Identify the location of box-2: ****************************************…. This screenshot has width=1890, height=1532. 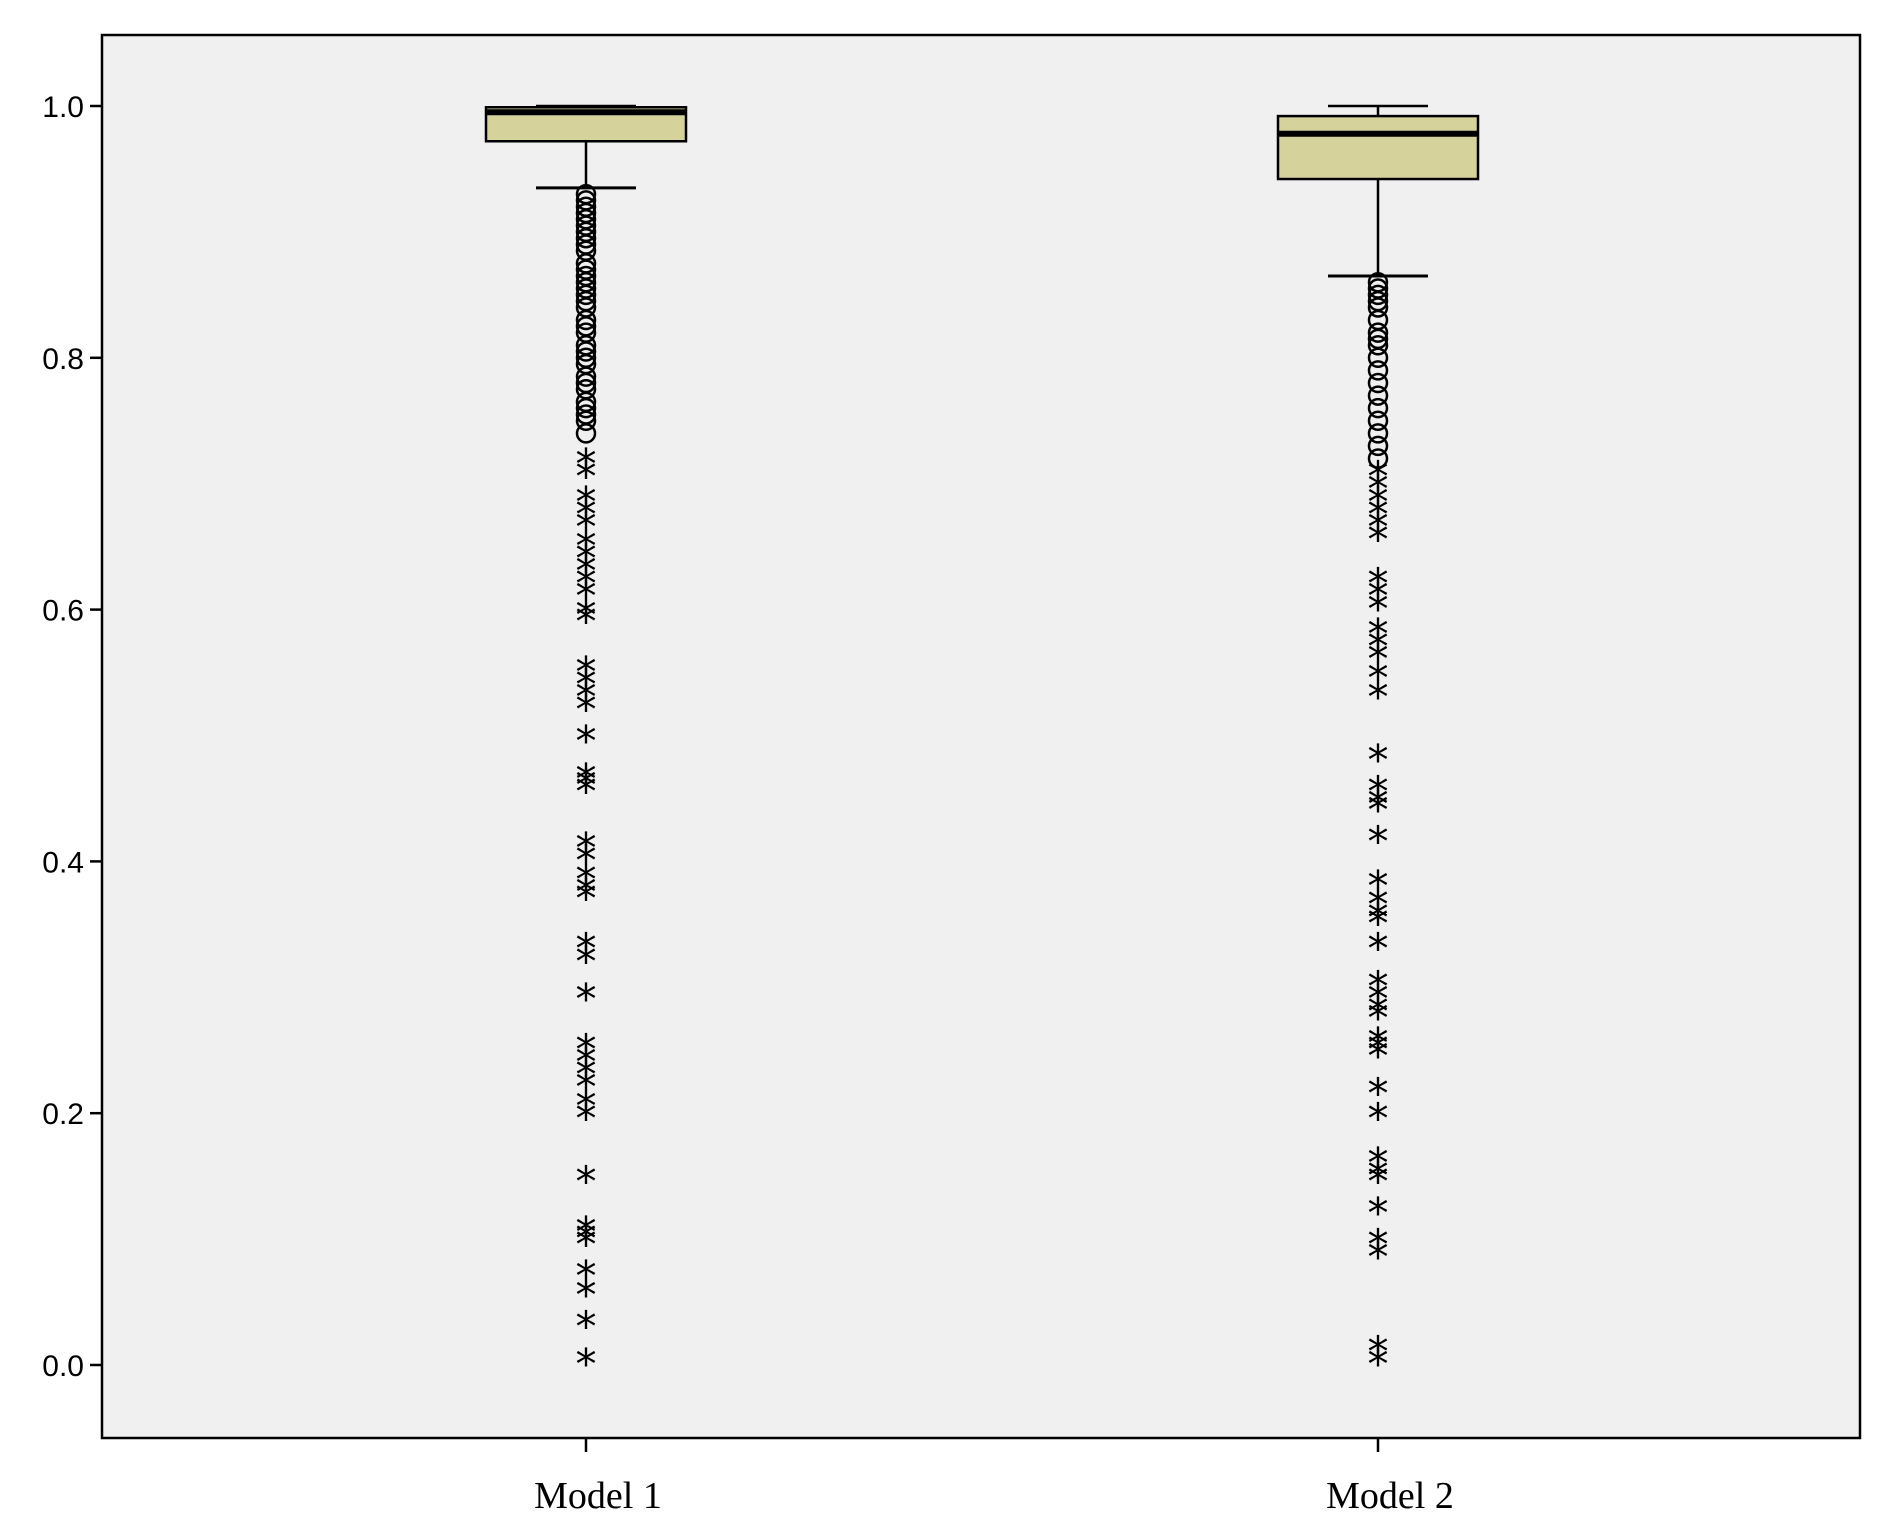
(1378, 746).